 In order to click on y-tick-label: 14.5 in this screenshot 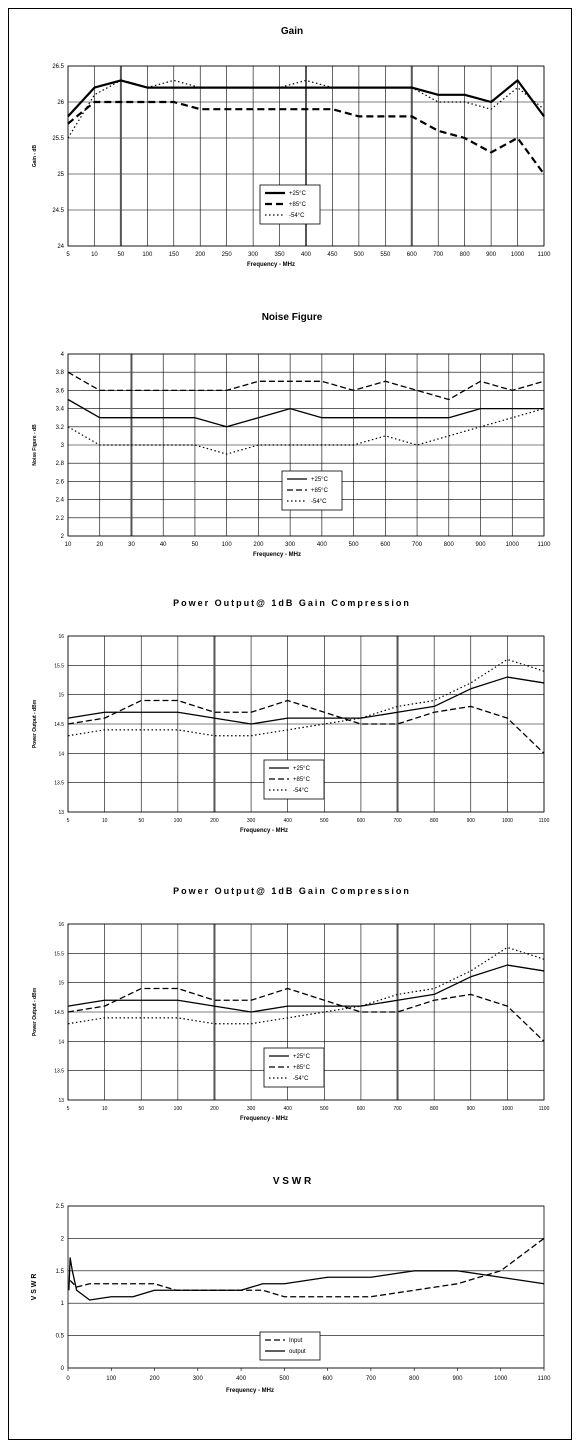, I will do `click(59, 725)`.